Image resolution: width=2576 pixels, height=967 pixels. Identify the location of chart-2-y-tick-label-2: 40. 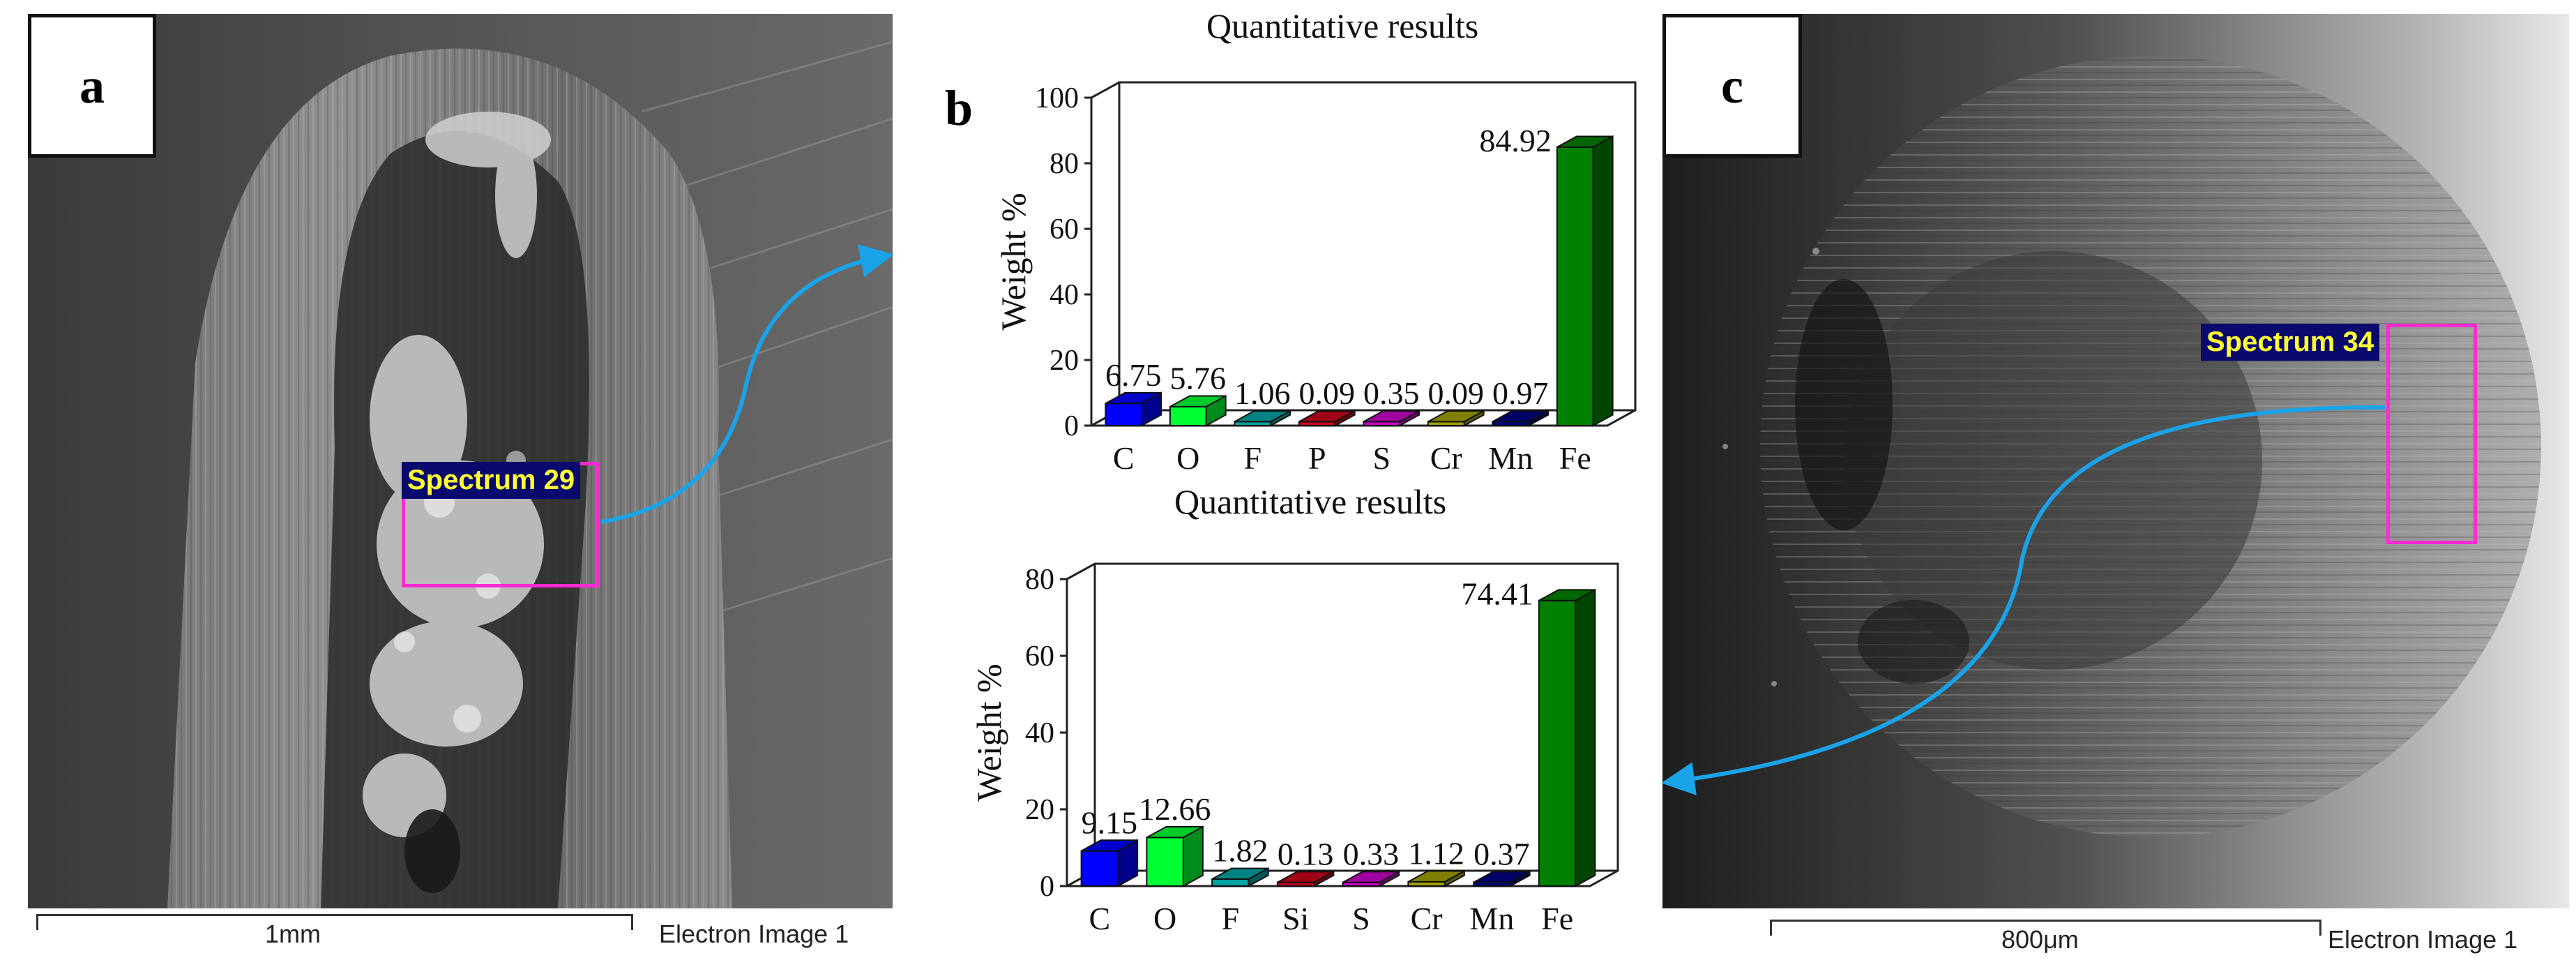
(1039, 733).